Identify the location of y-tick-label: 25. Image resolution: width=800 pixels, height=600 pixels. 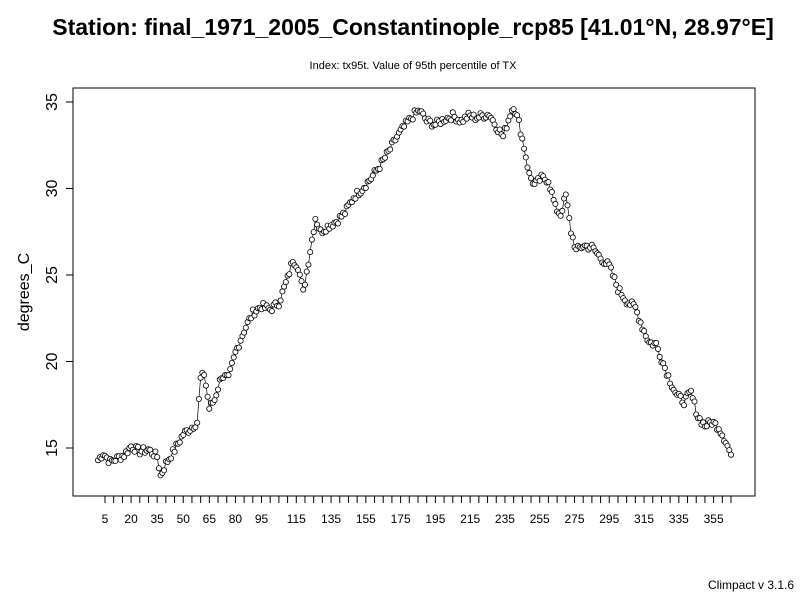
(52, 275).